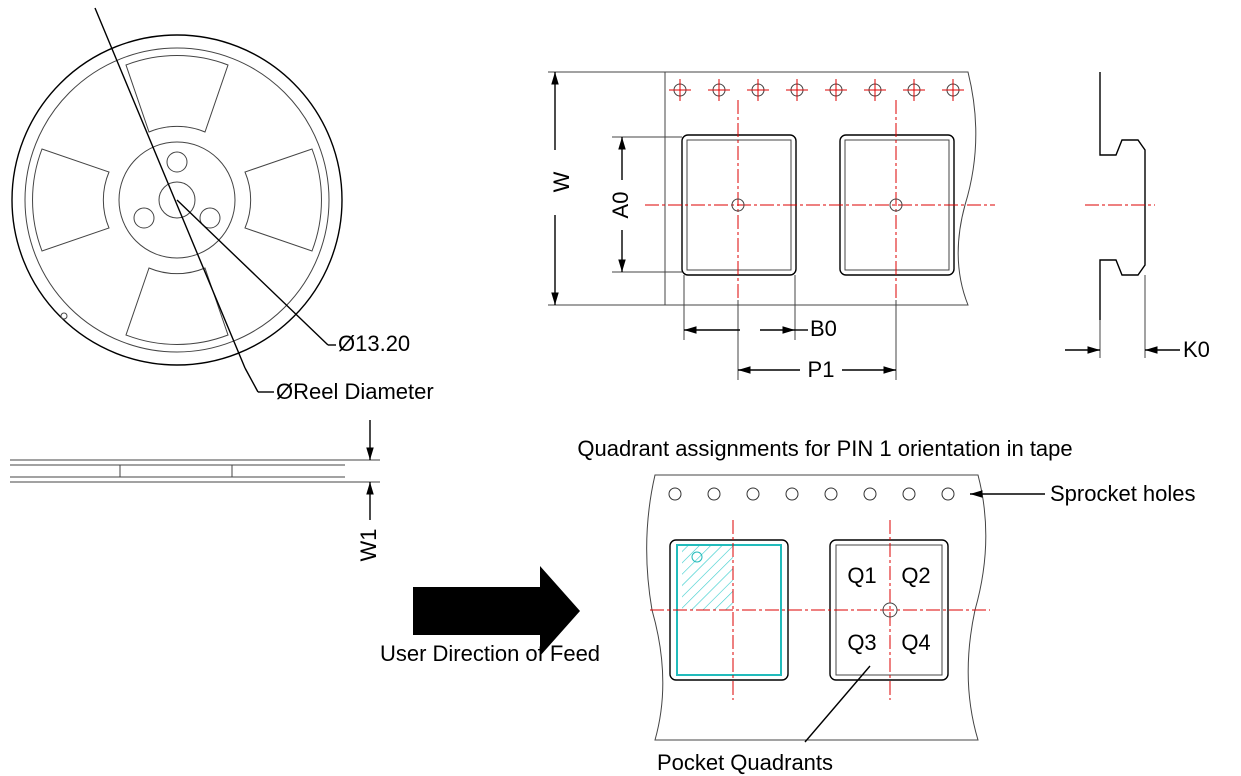 Image resolution: width=1241 pixels, height=776 pixels. Describe the element at coordinates (915, 575) in the screenshot. I see `quadrant-label: Q2` at that location.